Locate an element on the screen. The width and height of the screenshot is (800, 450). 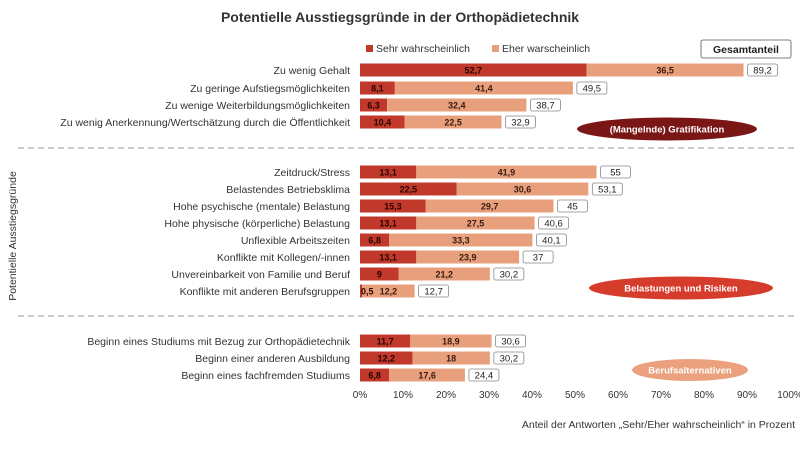
x-tick-label: 30% is located at coordinates (489, 395).